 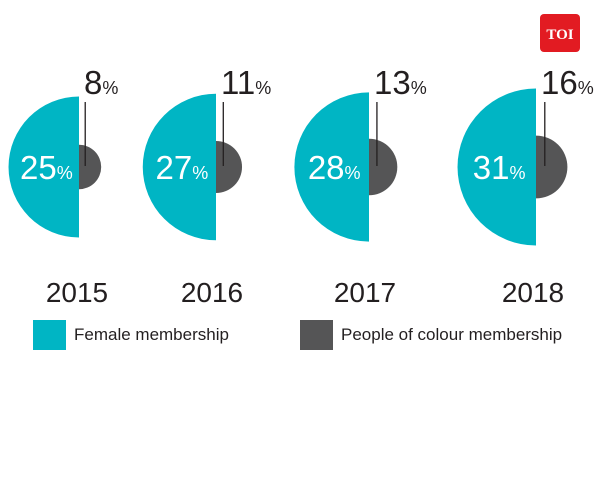 I want to click on legend-swatch-female, so click(x=49, y=335).